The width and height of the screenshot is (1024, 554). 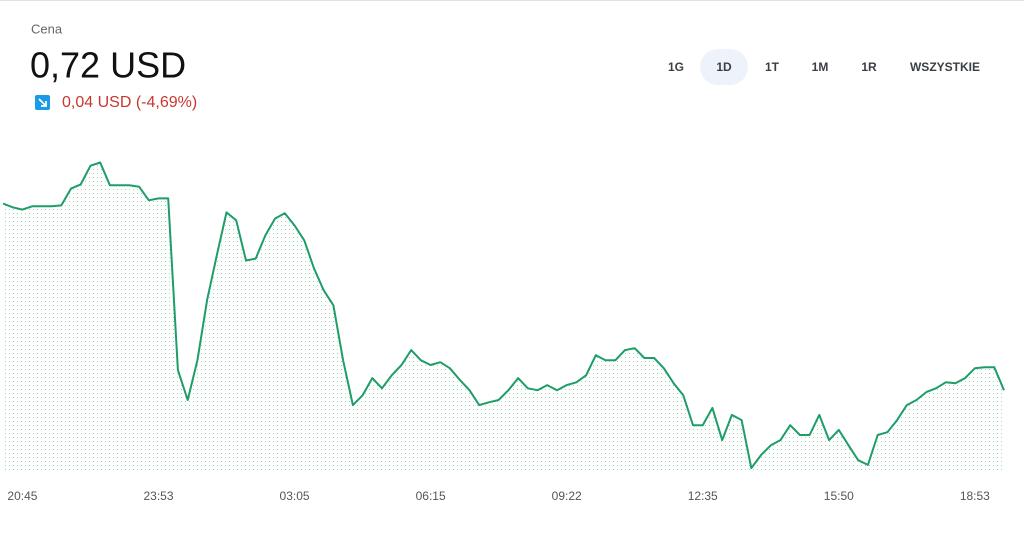 I want to click on range-tab: 1R, so click(x=869, y=67).